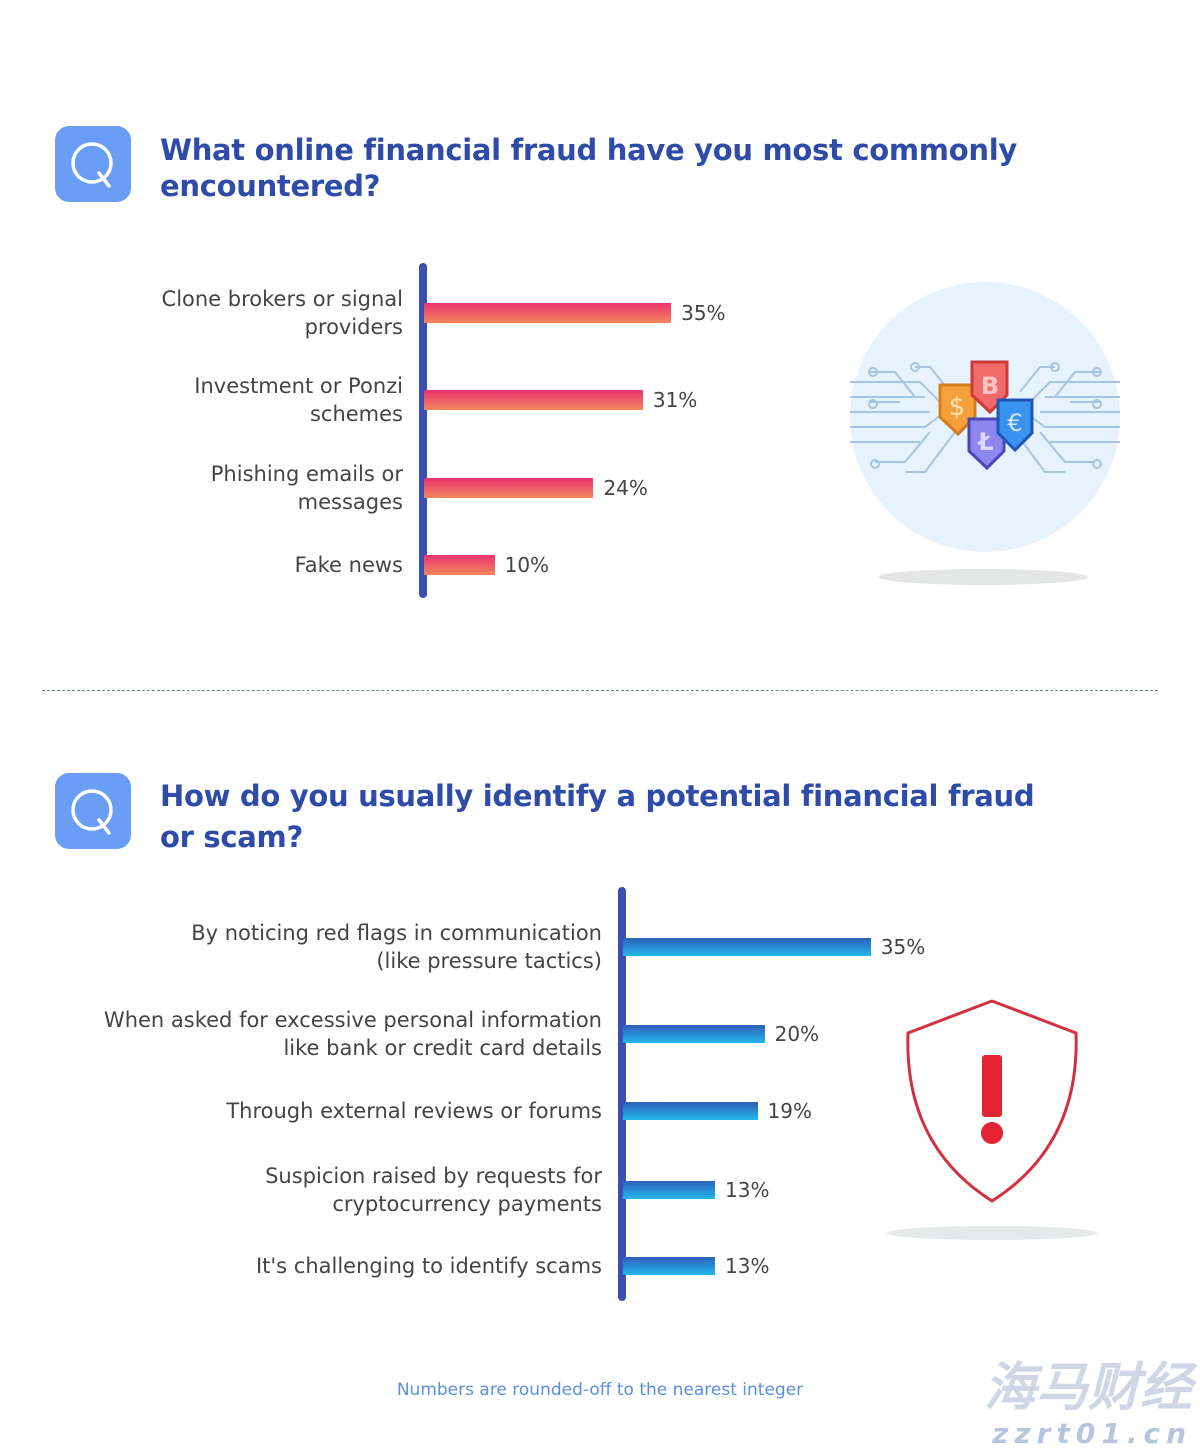  I want to click on category-label: Fake news, so click(349, 565).